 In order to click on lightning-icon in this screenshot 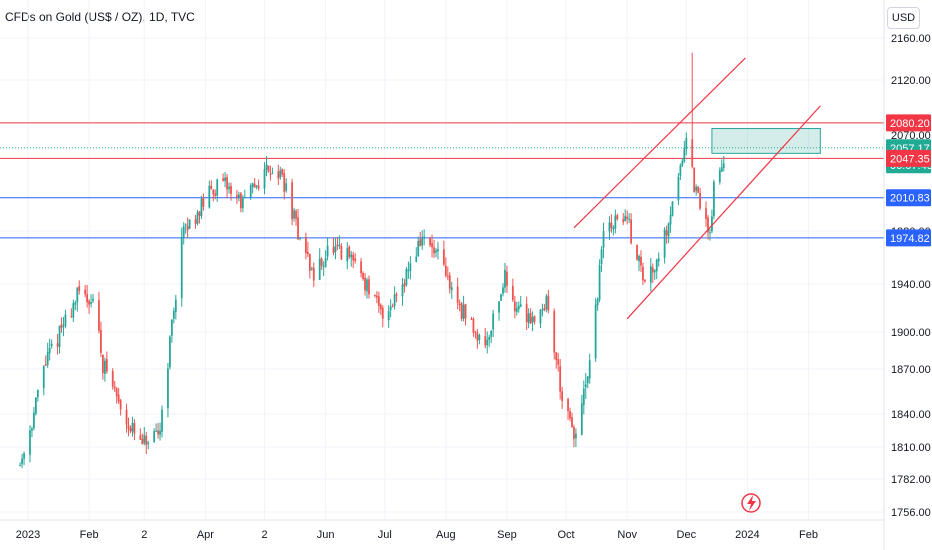, I will do `click(751, 503)`.